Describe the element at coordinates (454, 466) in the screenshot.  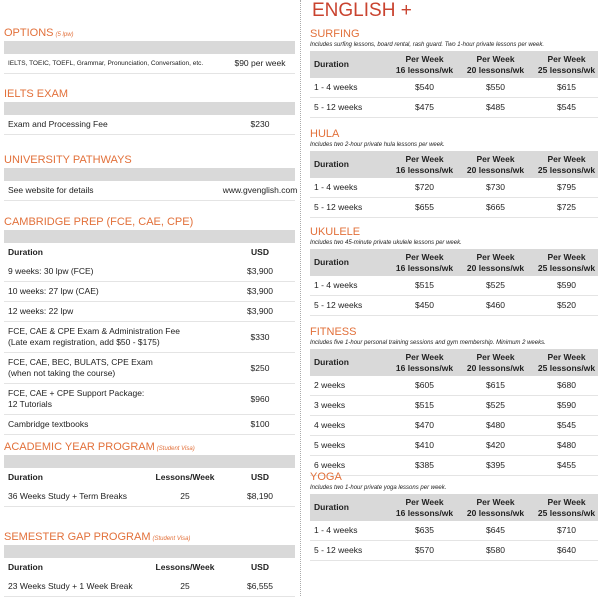
I see `table-row: 6 weeks $385 $395 $455` at that location.